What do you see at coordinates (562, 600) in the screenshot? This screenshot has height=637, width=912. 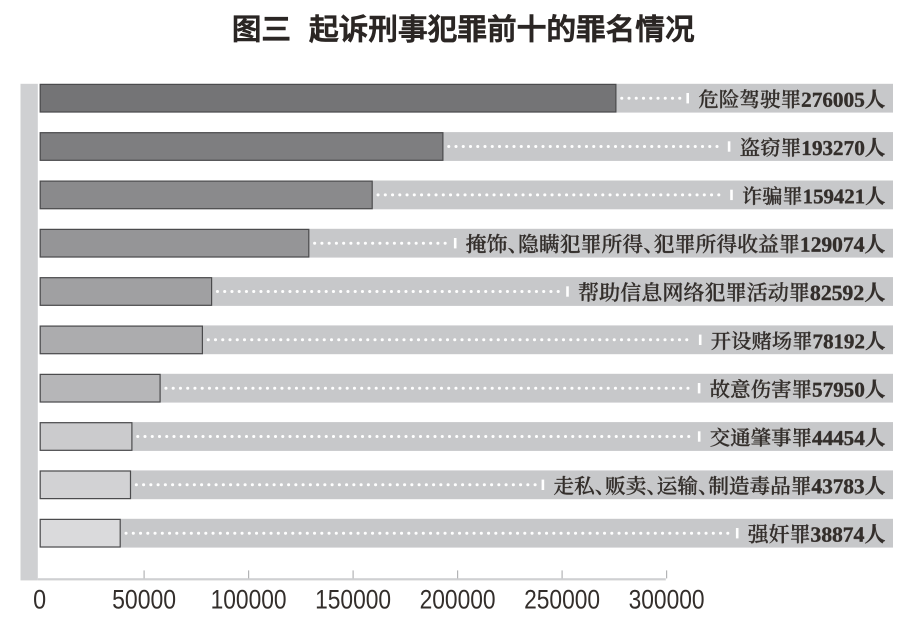 I see `svg-text: 250000` at bounding box center [562, 600].